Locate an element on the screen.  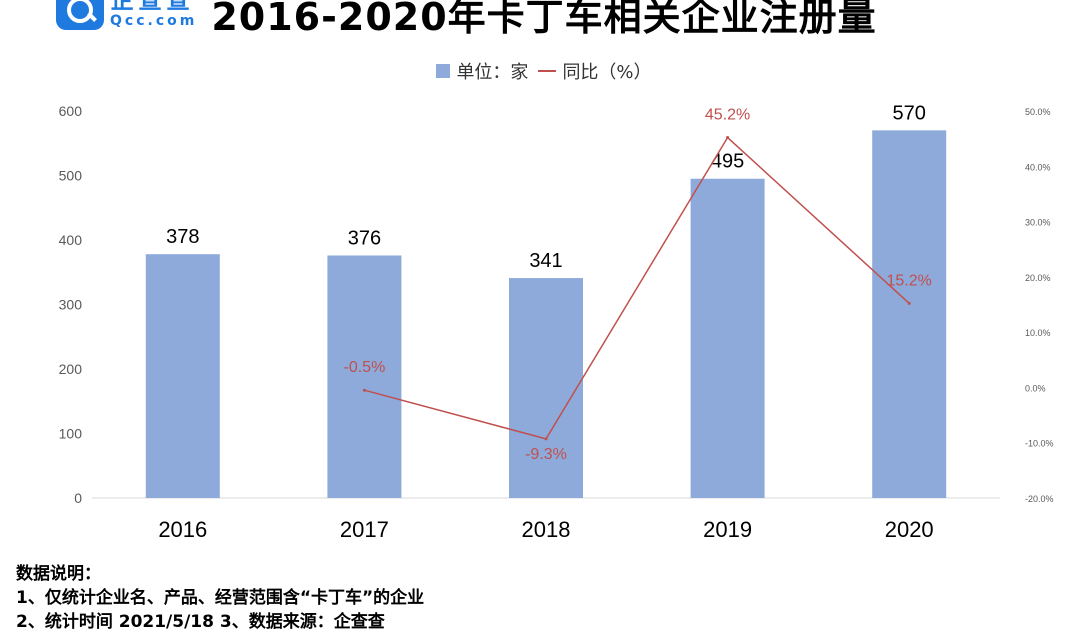
x-tick-label: 2019 is located at coordinates (727, 529).